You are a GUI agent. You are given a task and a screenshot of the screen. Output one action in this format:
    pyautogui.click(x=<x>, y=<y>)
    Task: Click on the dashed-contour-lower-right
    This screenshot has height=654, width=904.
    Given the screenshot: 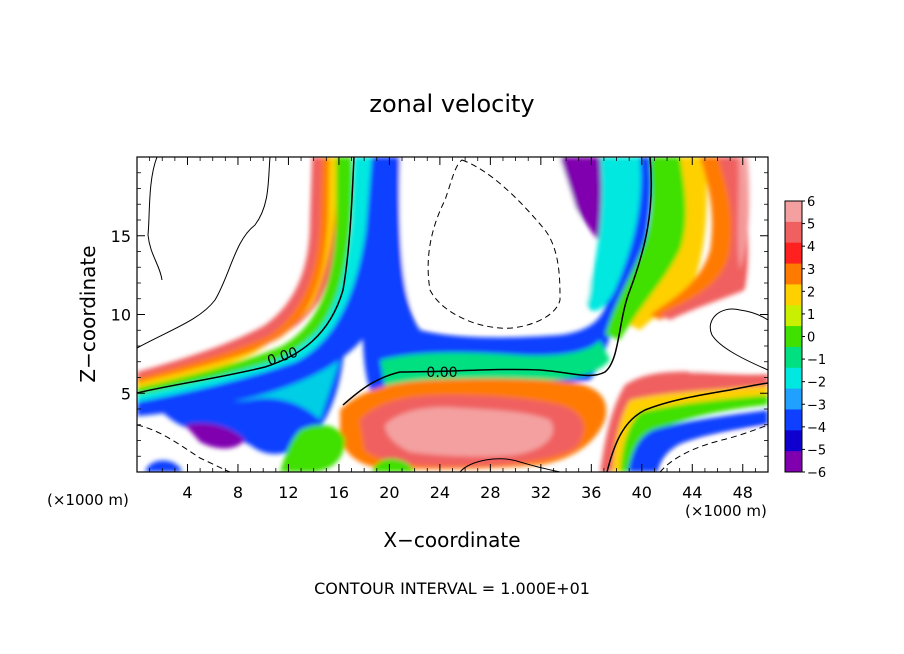 What is the action you would take?
    pyautogui.click(x=713, y=448)
    